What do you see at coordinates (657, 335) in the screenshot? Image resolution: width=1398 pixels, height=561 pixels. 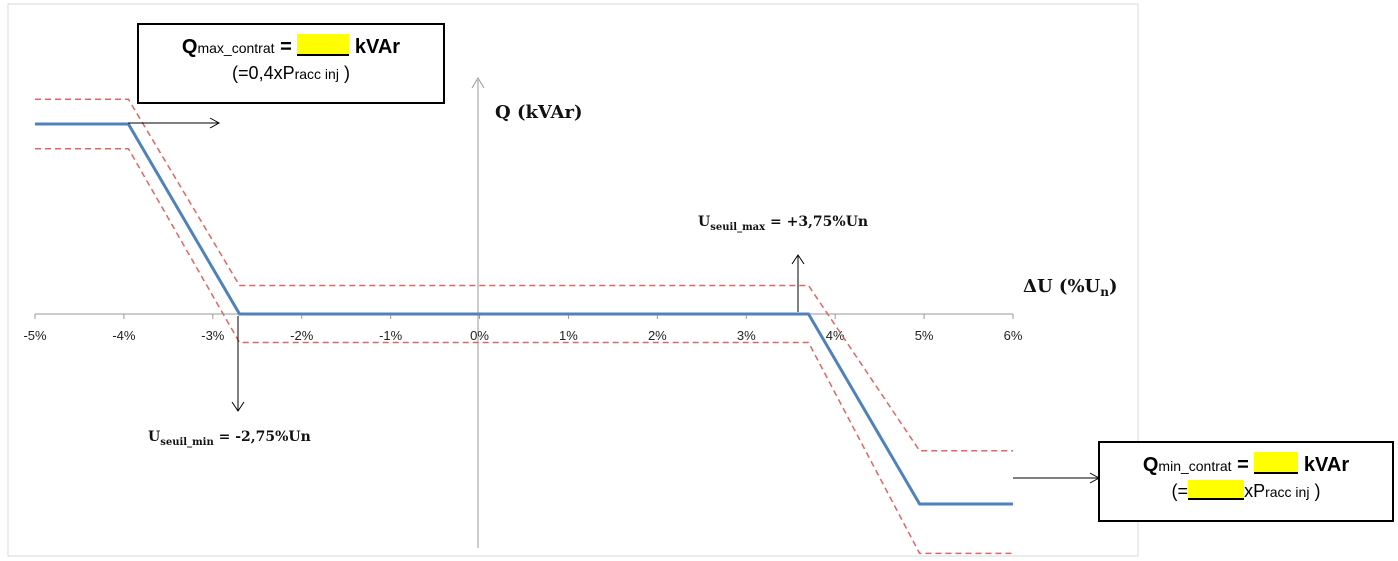 I see `x-tick-label: 2%` at bounding box center [657, 335].